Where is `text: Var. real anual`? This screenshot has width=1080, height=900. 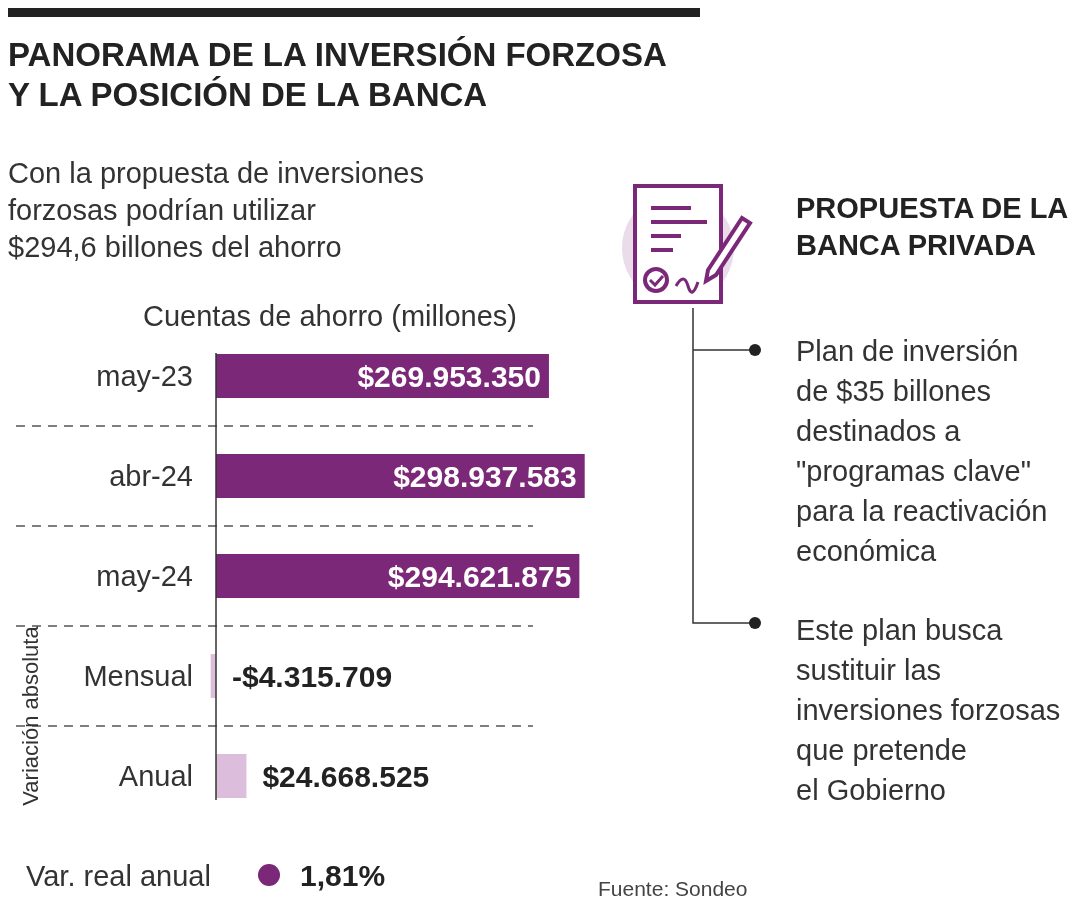
text: Var. real anual is located at coordinates (118, 876).